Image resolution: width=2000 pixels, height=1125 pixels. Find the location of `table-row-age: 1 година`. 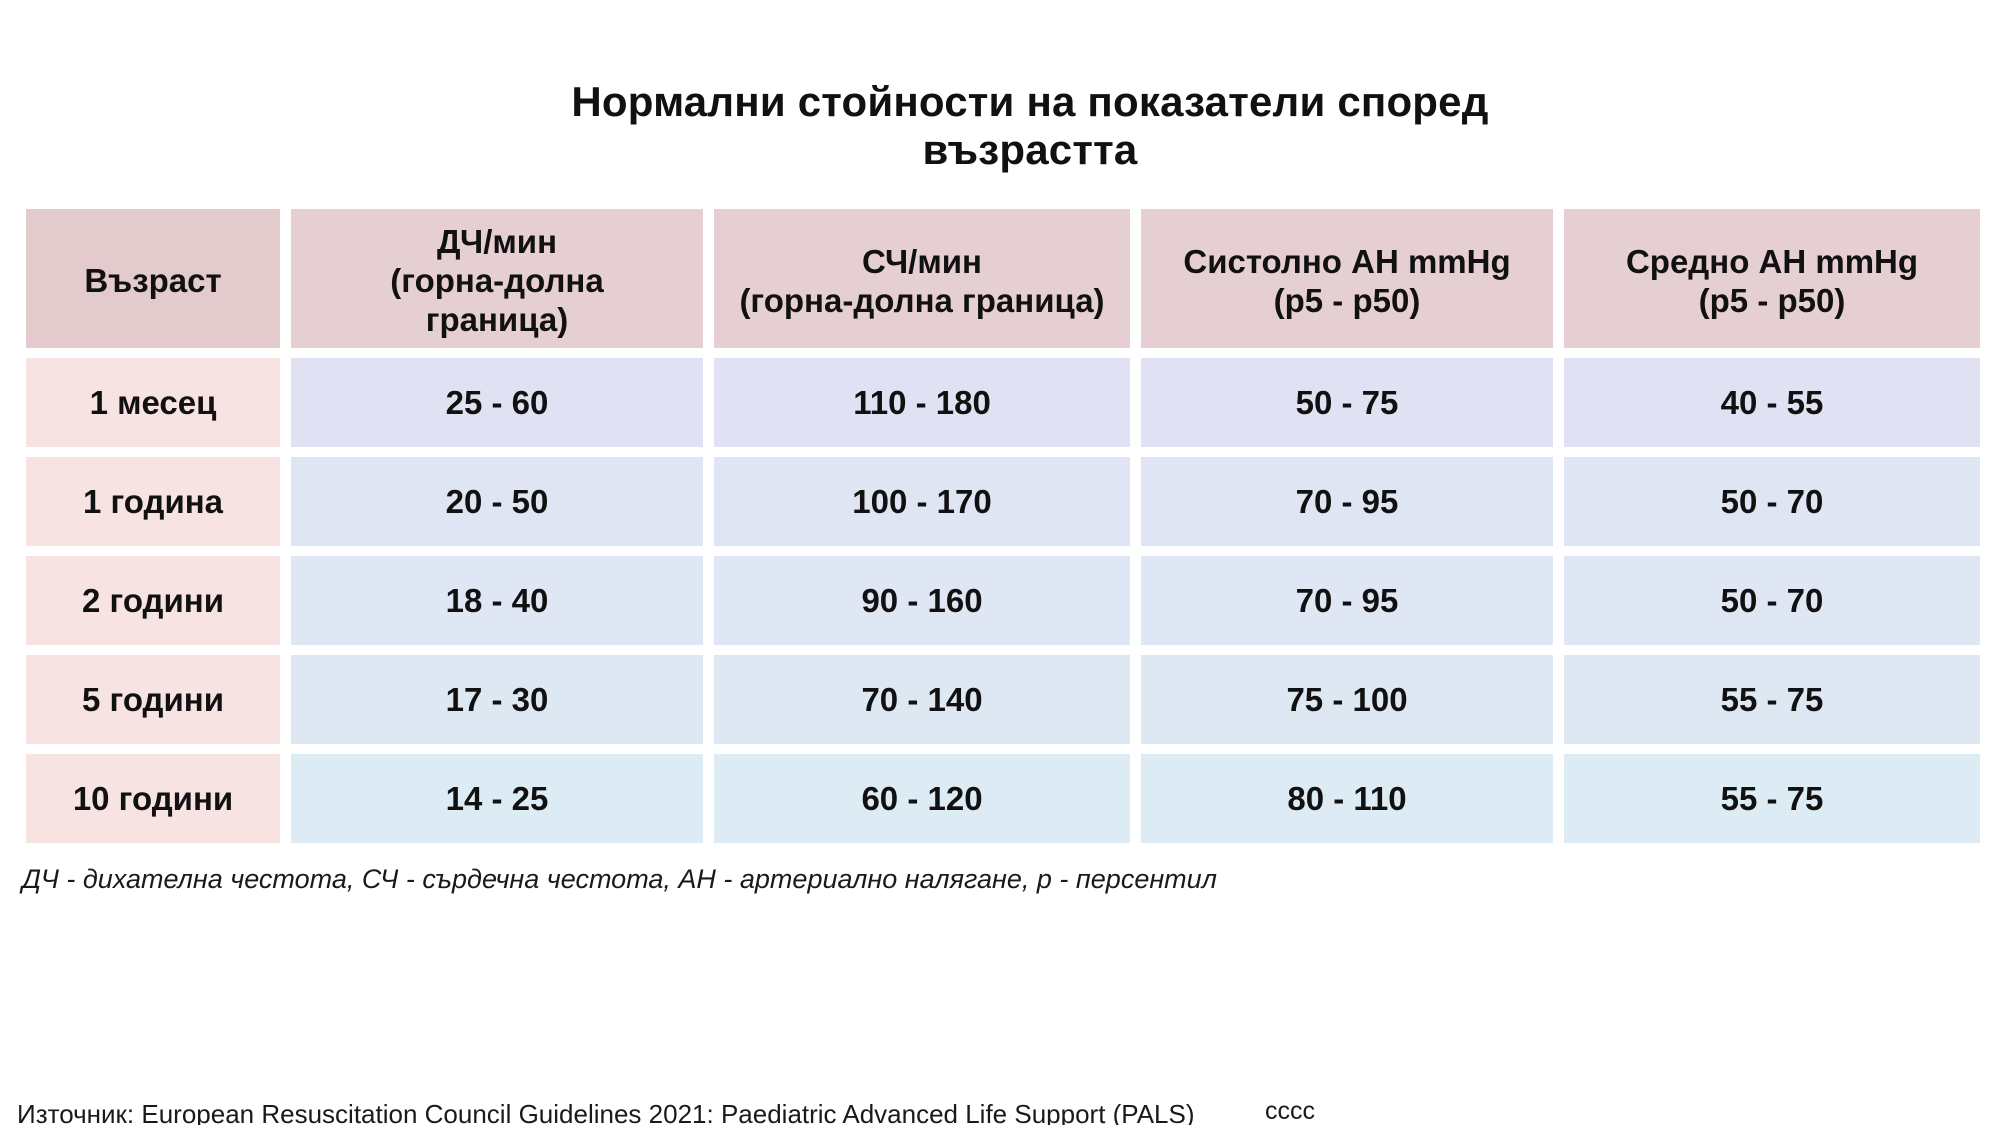

table-row-age: 1 година is located at coordinates (153, 501).